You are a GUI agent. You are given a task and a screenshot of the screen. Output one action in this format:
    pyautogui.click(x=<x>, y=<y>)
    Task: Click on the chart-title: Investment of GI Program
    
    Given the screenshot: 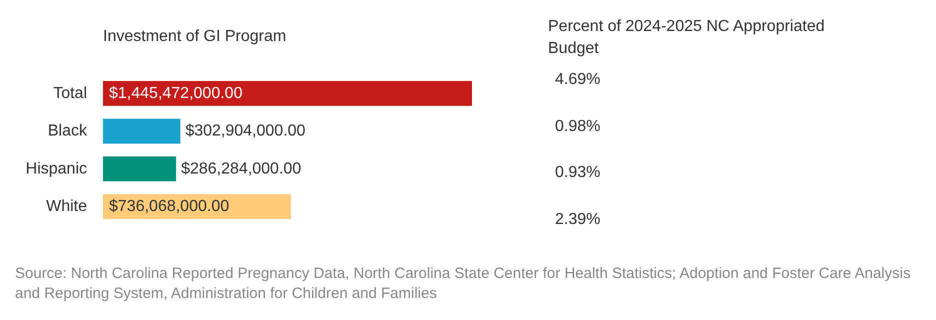 What is the action you would take?
    pyautogui.click(x=194, y=37)
    